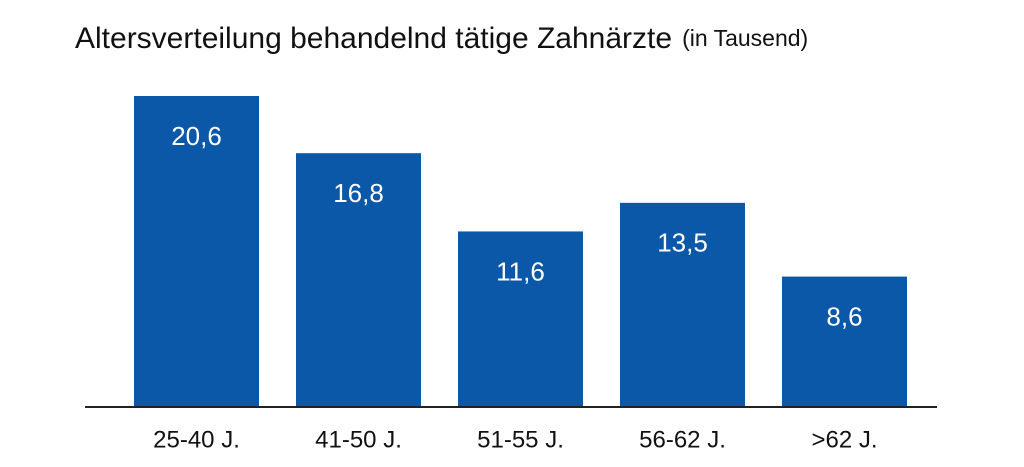  What do you see at coordinates (682, 243) in the screenshot?
I see `value-label: 13,5` at bounding box center [682, 243].